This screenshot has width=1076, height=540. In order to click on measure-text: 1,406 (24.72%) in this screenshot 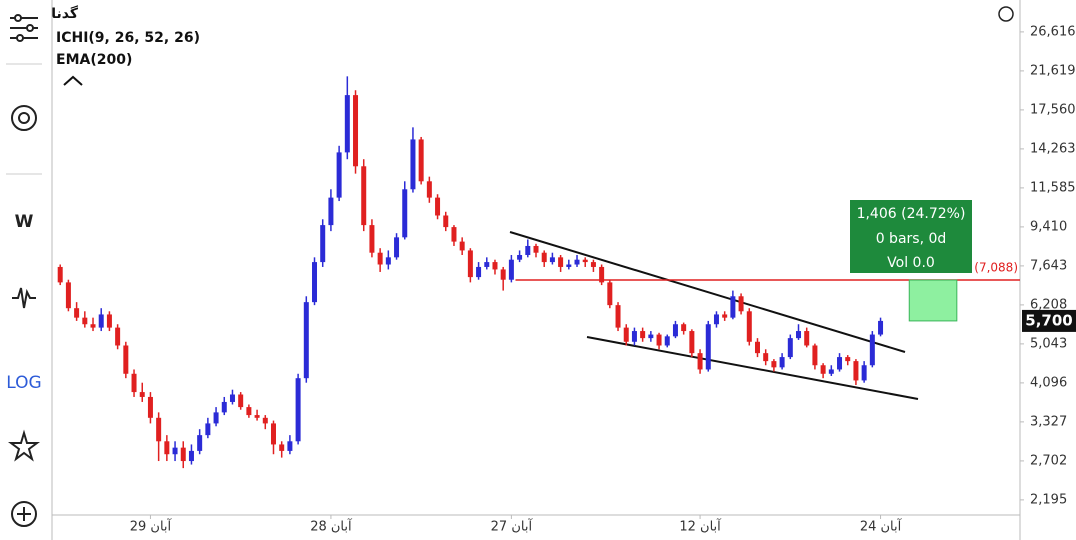, I will do `click(911, 214)`.